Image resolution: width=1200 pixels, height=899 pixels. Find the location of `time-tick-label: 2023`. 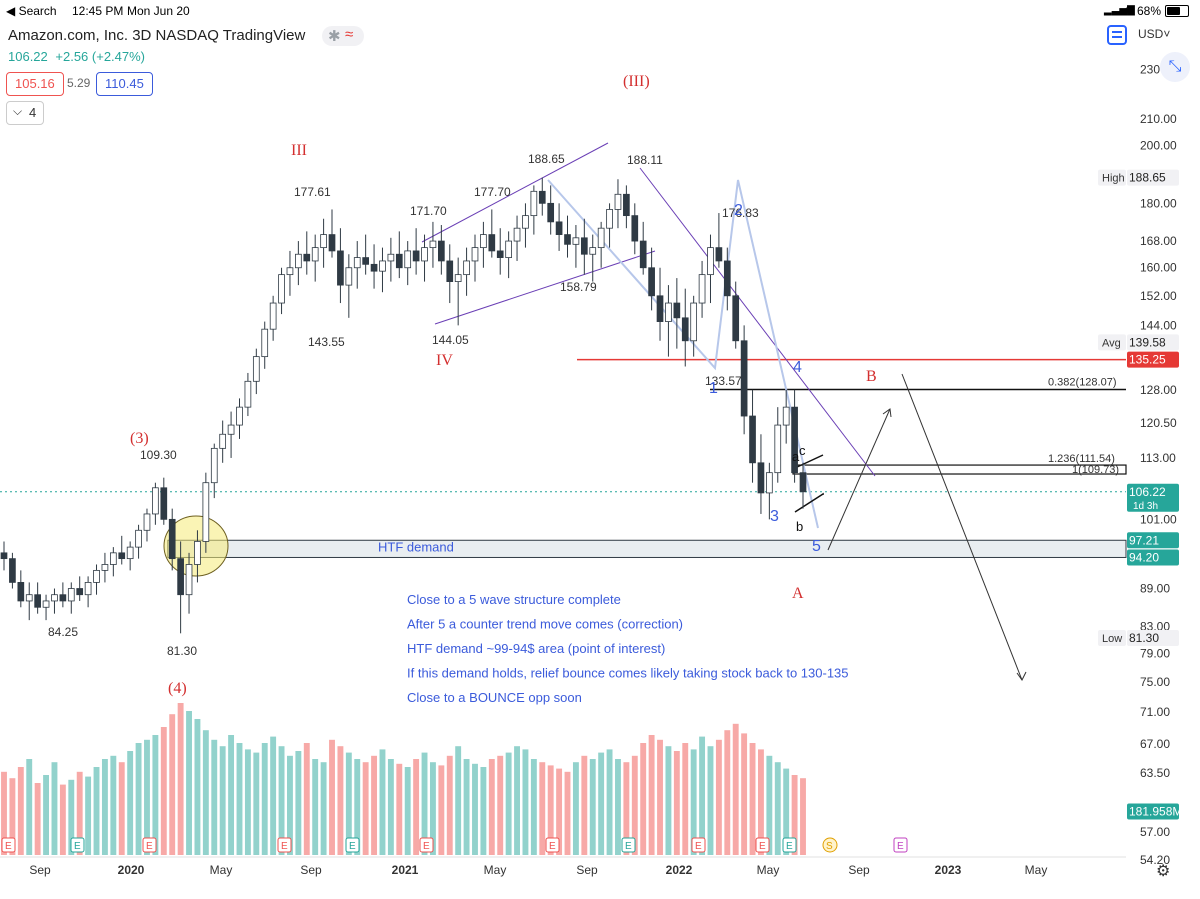

time-tick-label: 2023 is located at coordinates (948, 870).